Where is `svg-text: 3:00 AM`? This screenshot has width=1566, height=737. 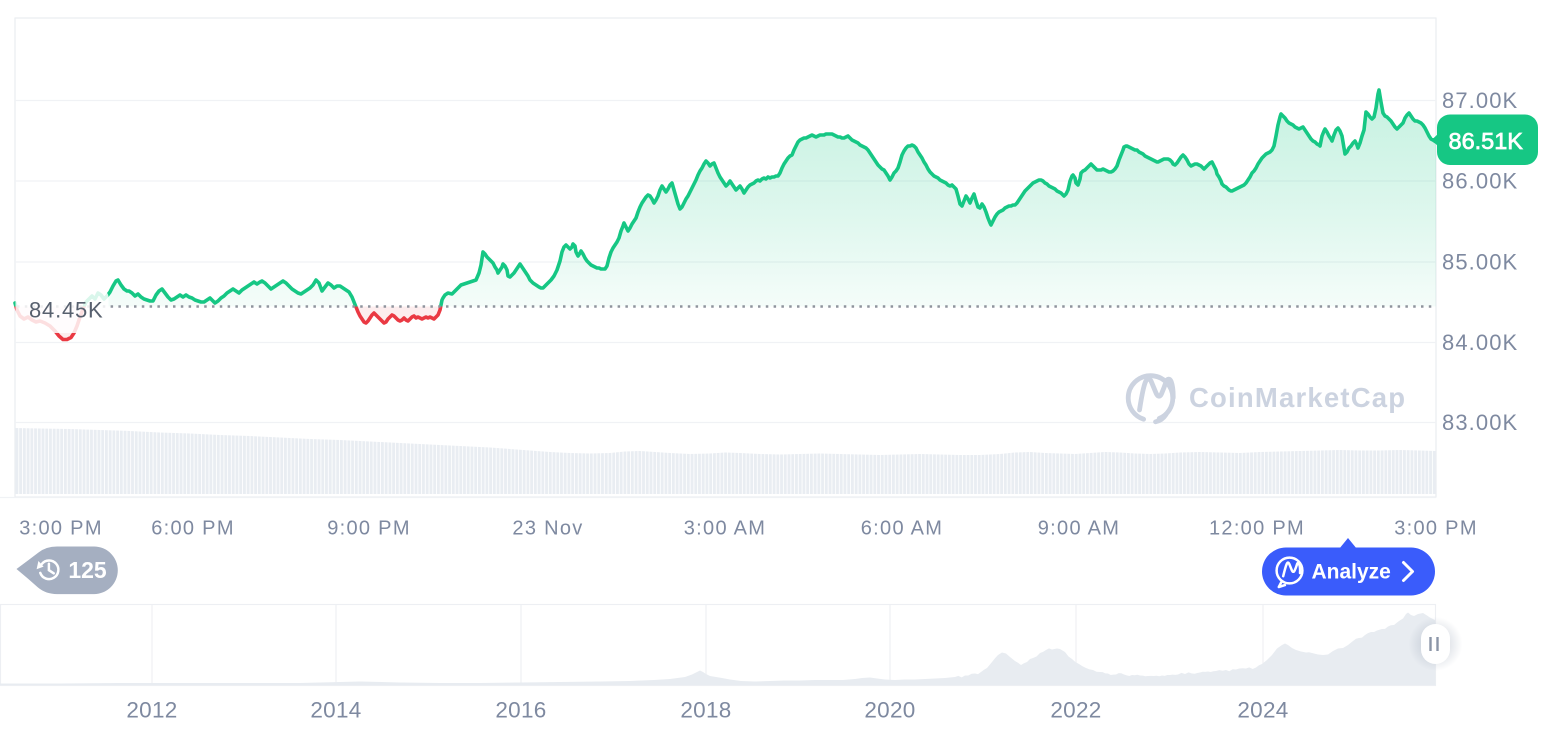 svg-text: 3:00 AM is located at coordinates (725, 529).